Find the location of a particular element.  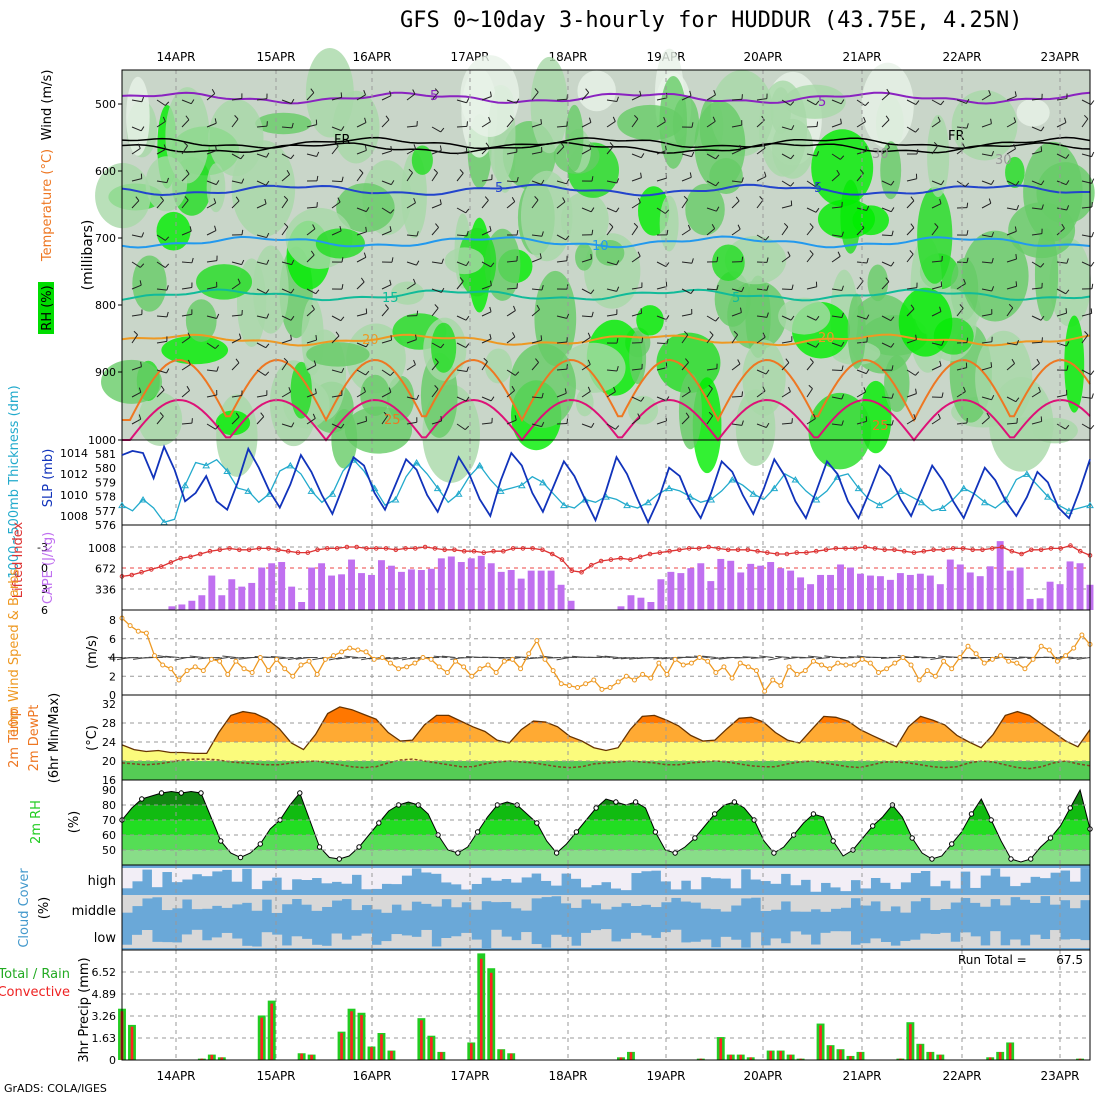

contour-label: FR is located at coordinates (342, 140).